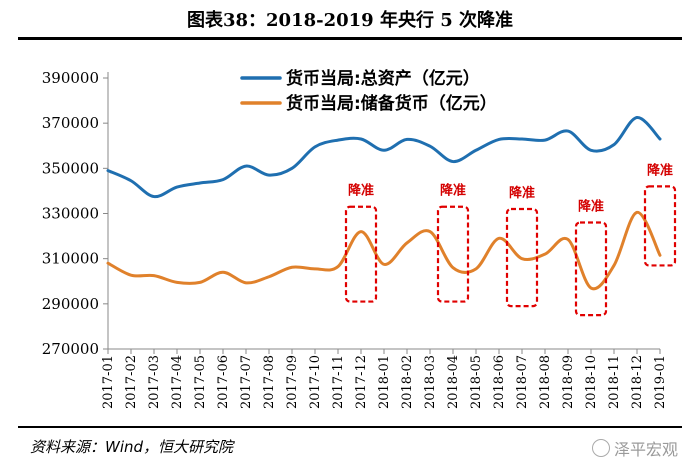  What do you see at coordinates (269, 382) in the screenshot?
I see `x-tick-label: 2017-08` at bounding box center [269, 382].